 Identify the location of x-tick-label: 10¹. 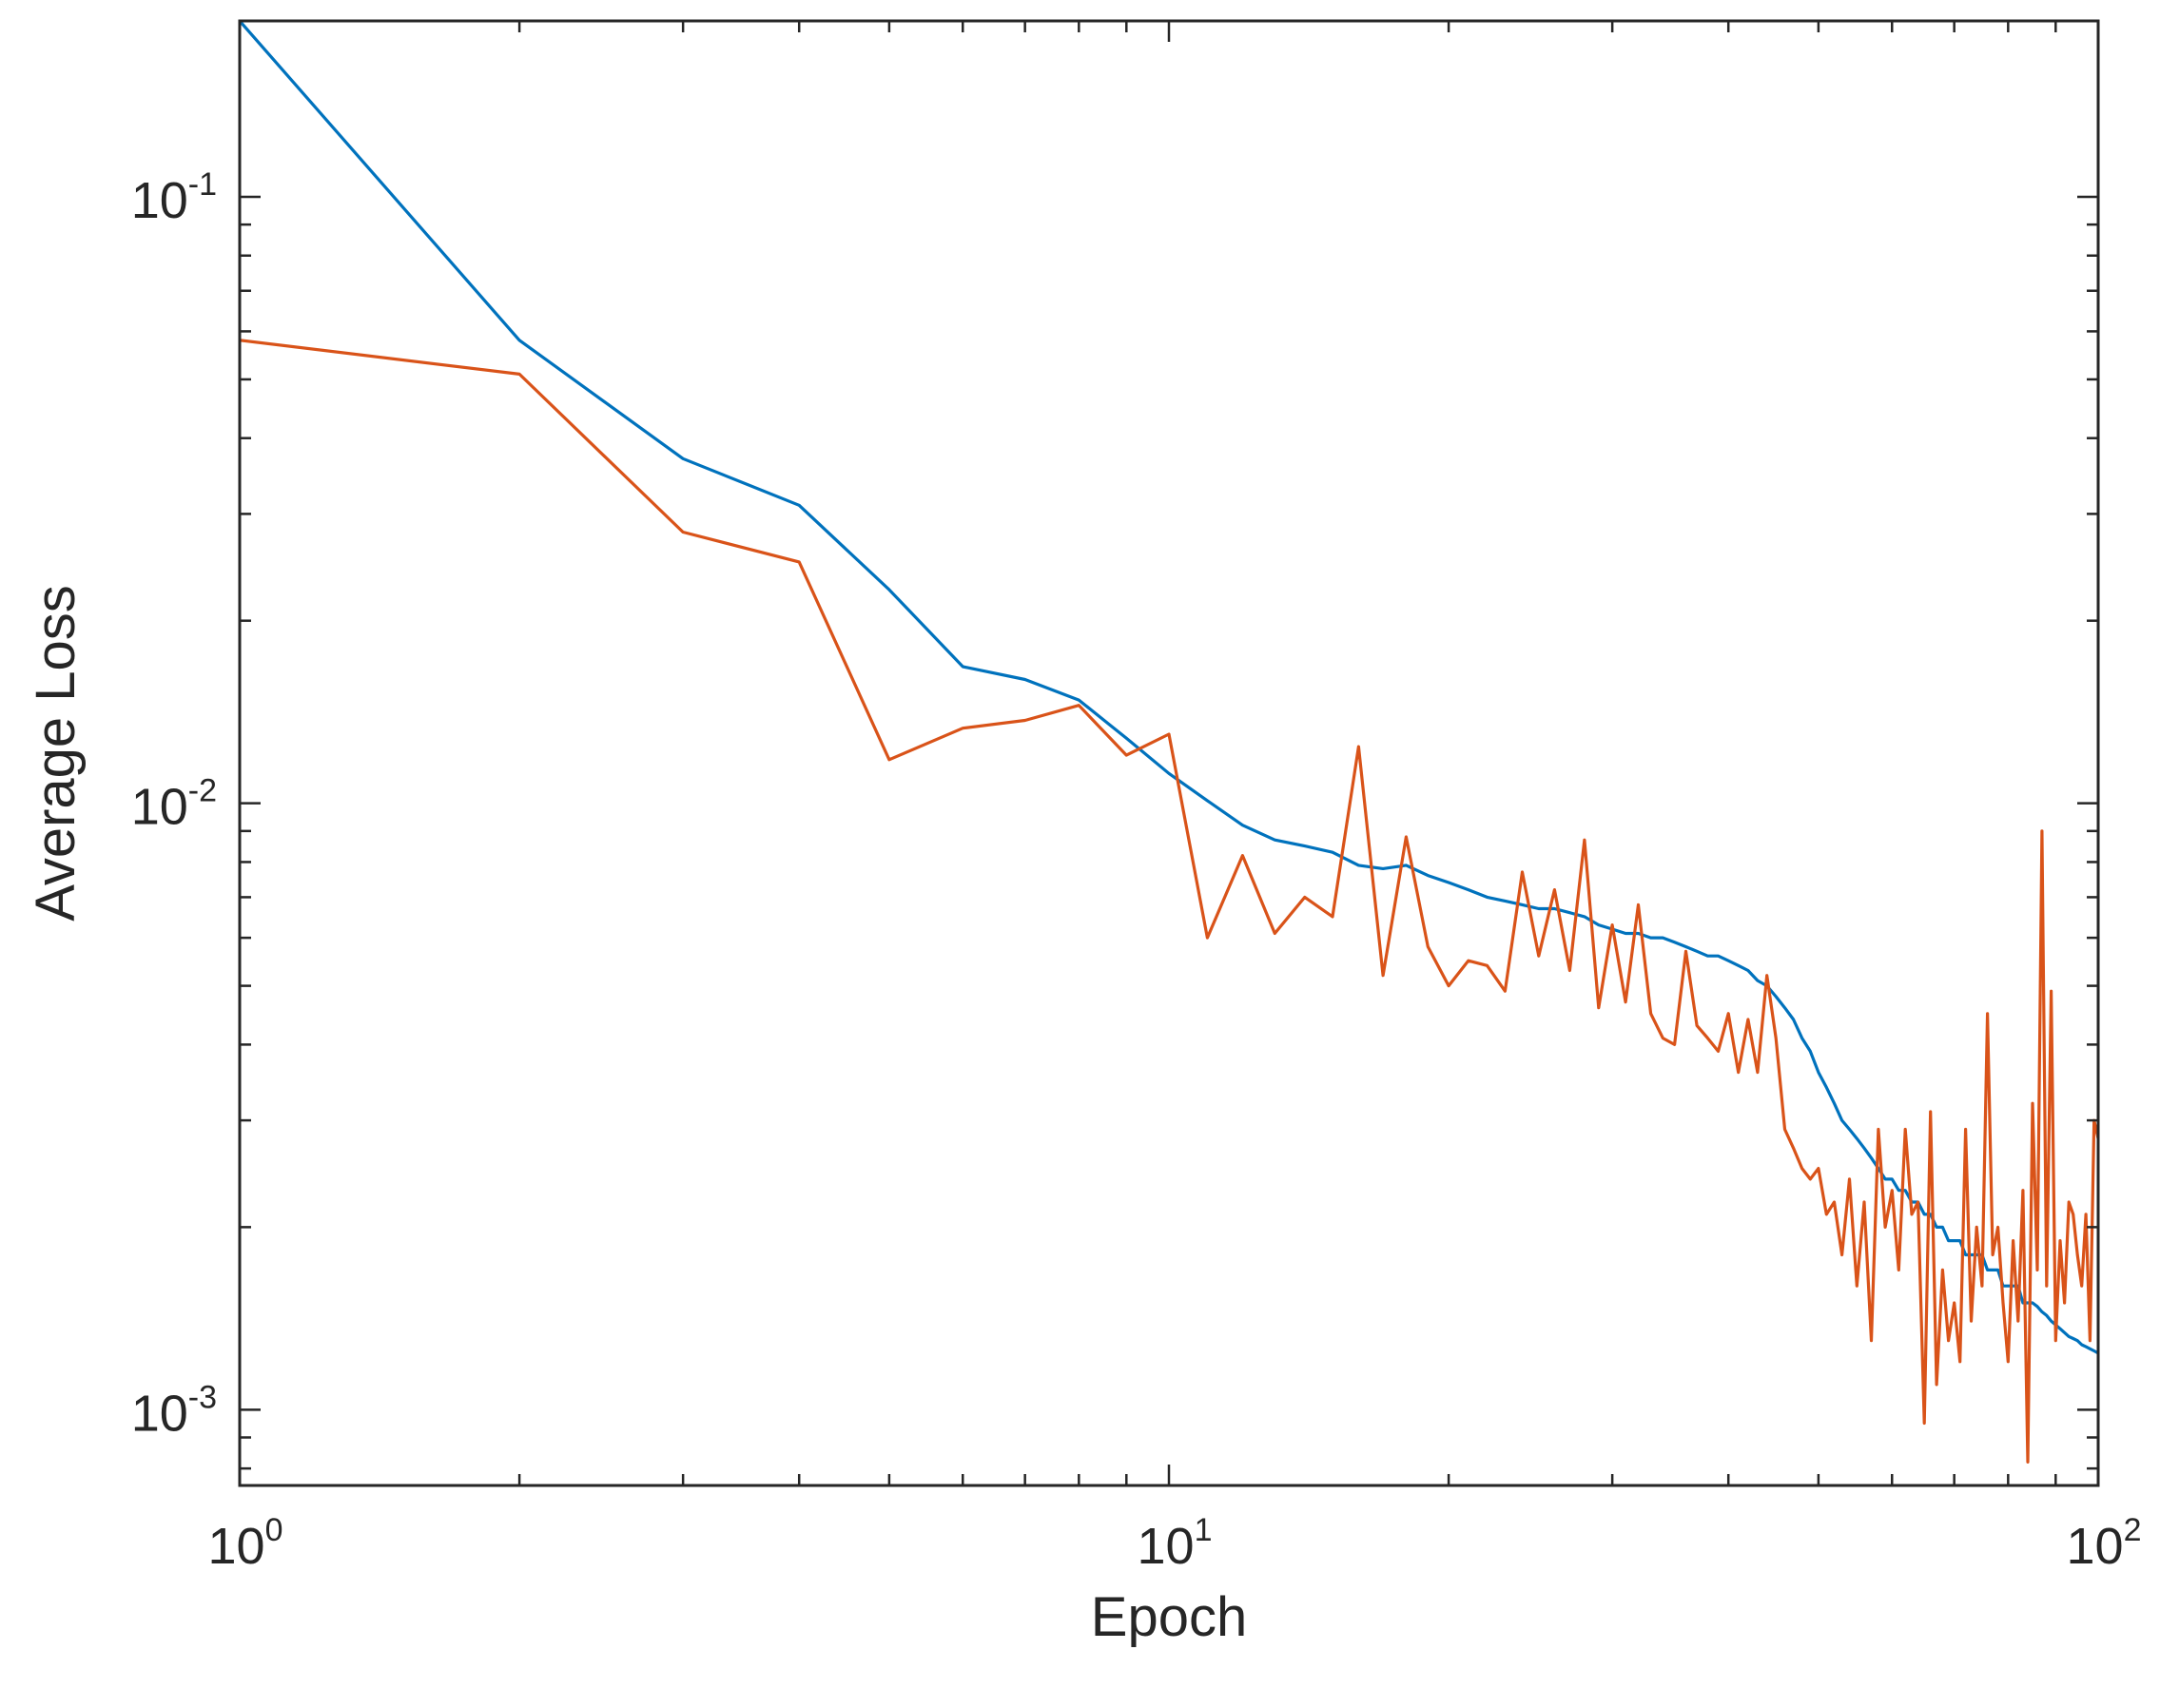
(1175, 1544).